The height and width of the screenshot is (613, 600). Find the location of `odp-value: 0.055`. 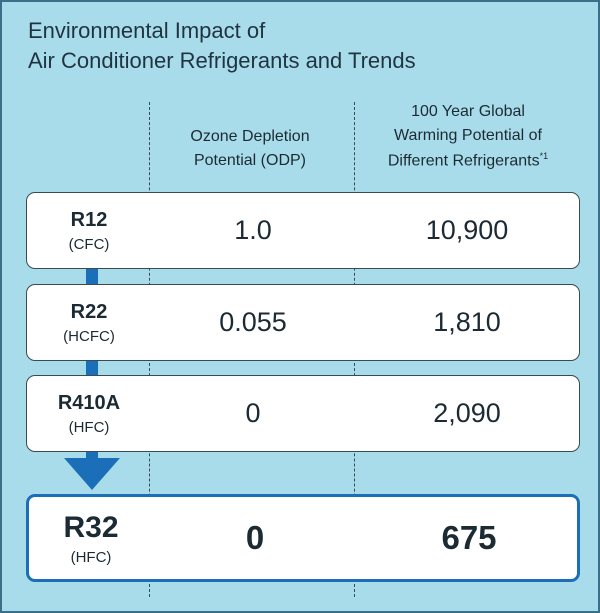

odp-value: 0.055 is located at coordinates (253, 322).